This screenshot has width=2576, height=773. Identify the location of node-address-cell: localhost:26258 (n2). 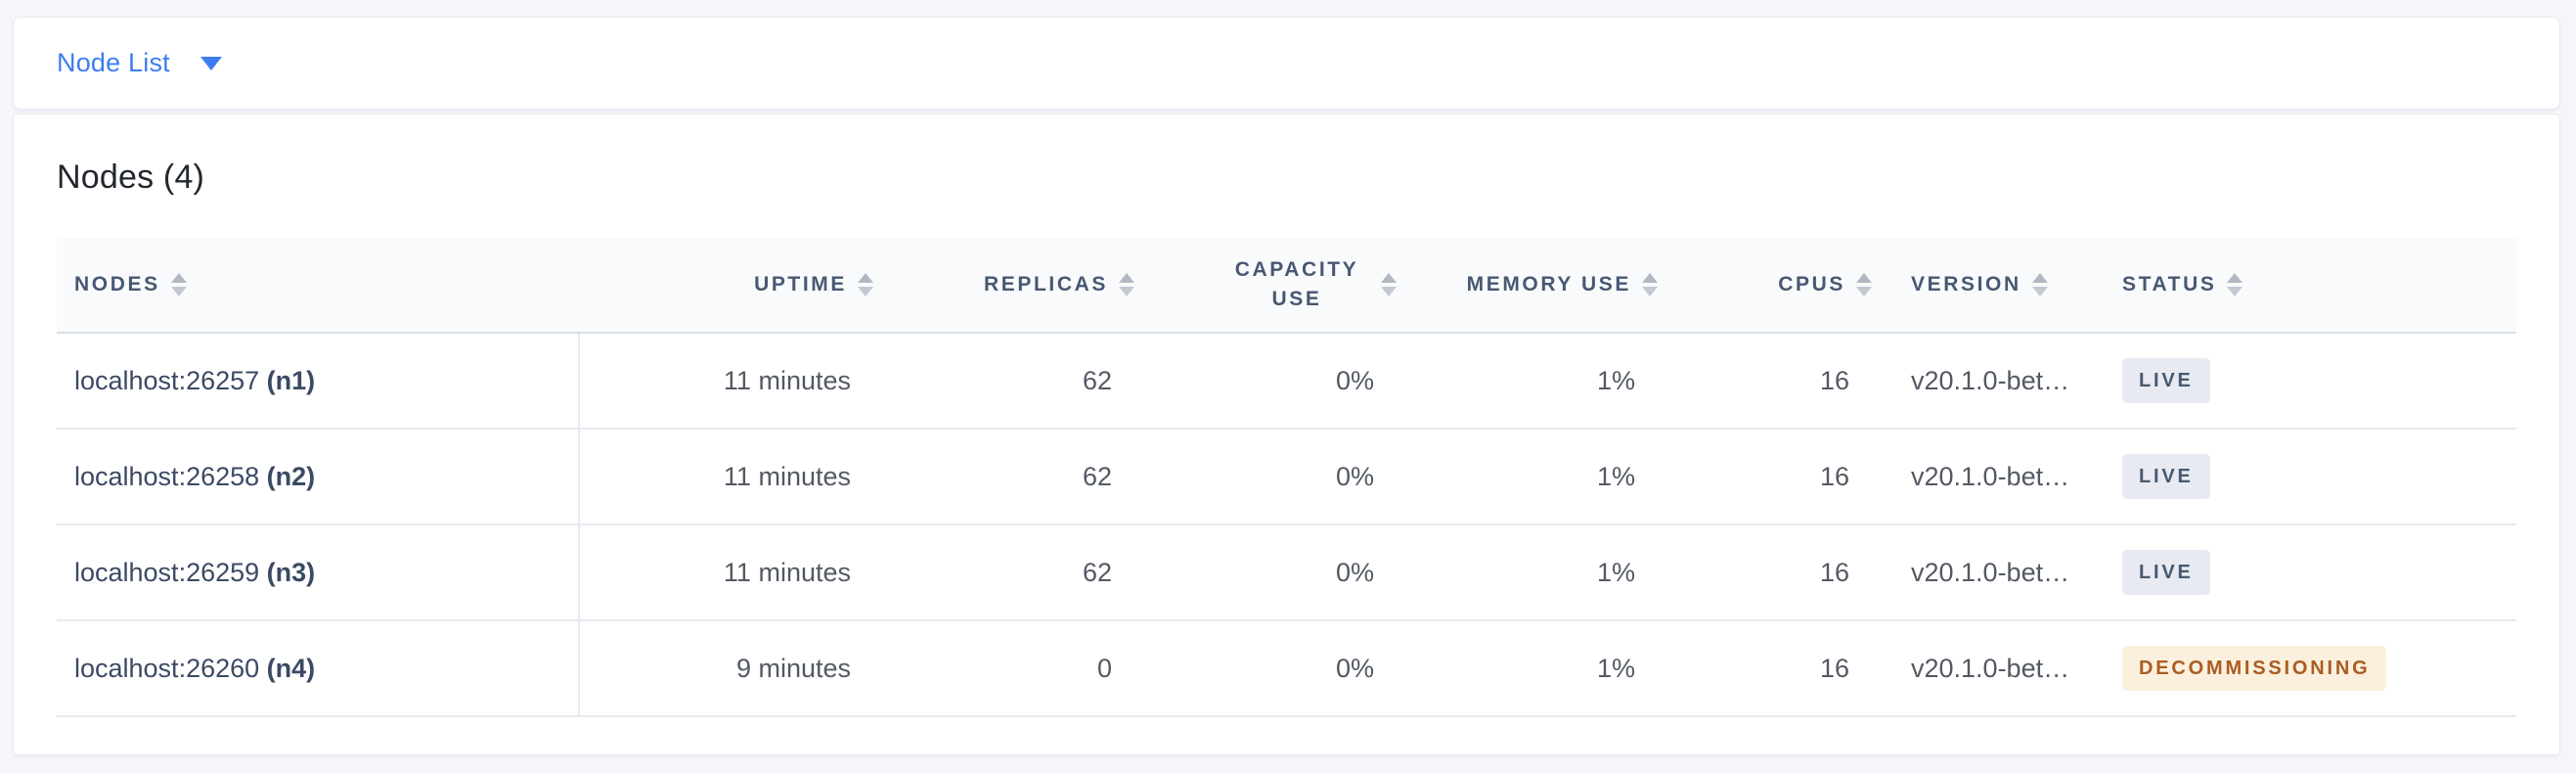
(318, 477).